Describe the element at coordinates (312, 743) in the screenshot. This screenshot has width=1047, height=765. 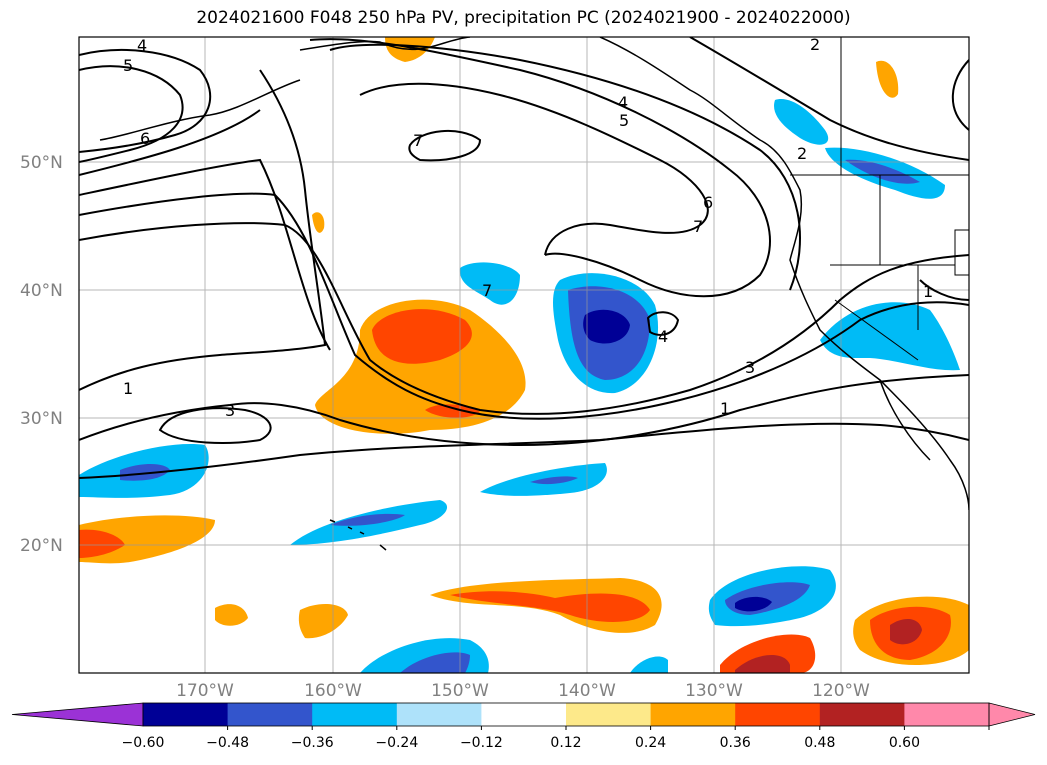
I see `colorbar-tick-label: −0.36` at that location.